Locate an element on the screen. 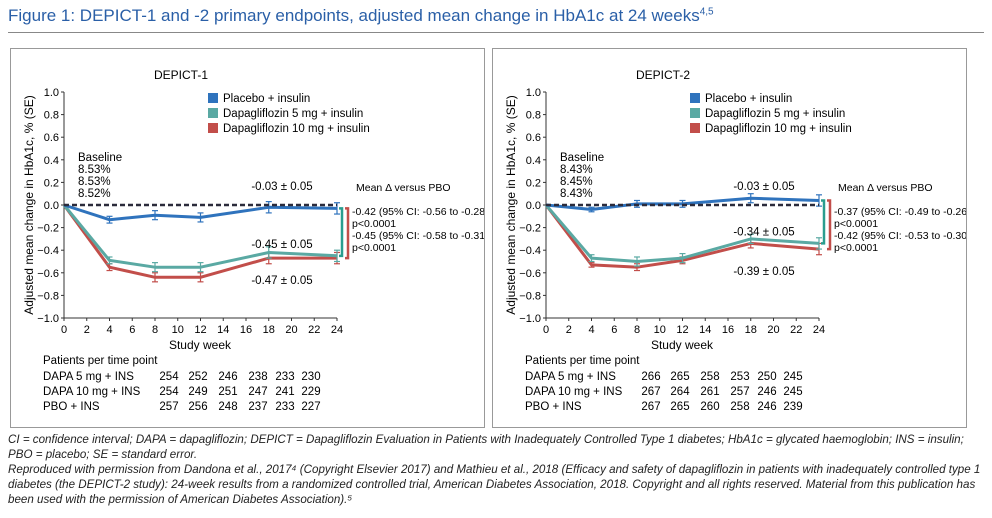  figure-title-refs: 4,5 is located at coordinates (706, 12).